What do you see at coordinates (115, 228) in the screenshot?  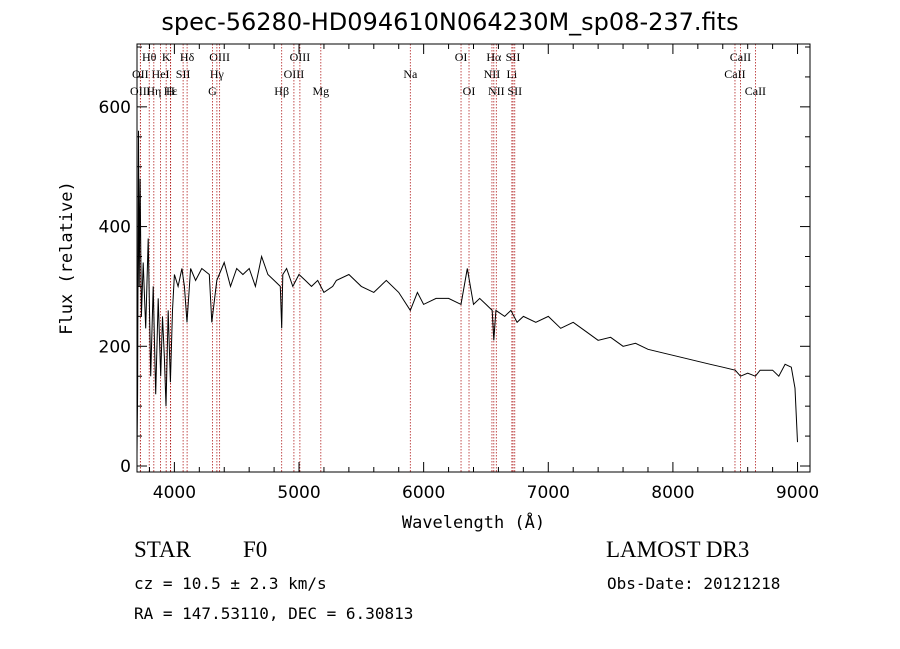 I see `y-tick-label: 400` at bounding box center [115, 228].